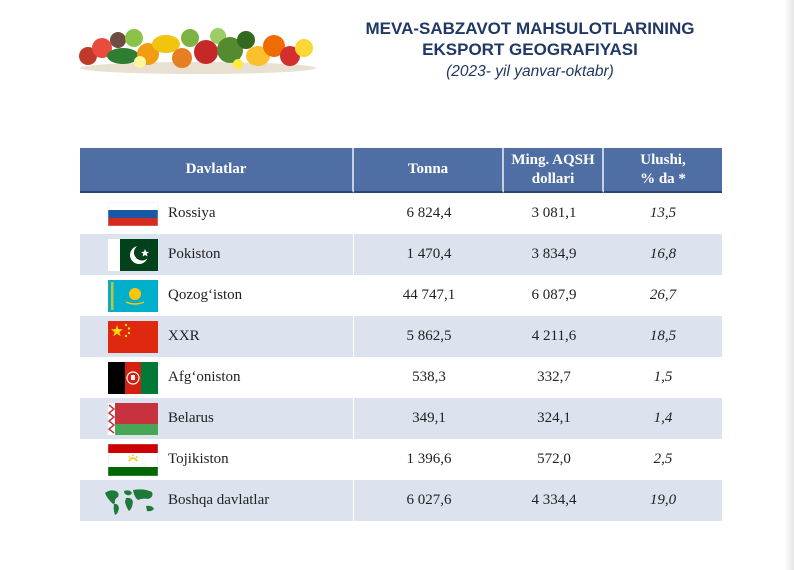 This screenshot has width=794, height=570. I want to click on tajikistan-flag-icon, so click(133, 459).